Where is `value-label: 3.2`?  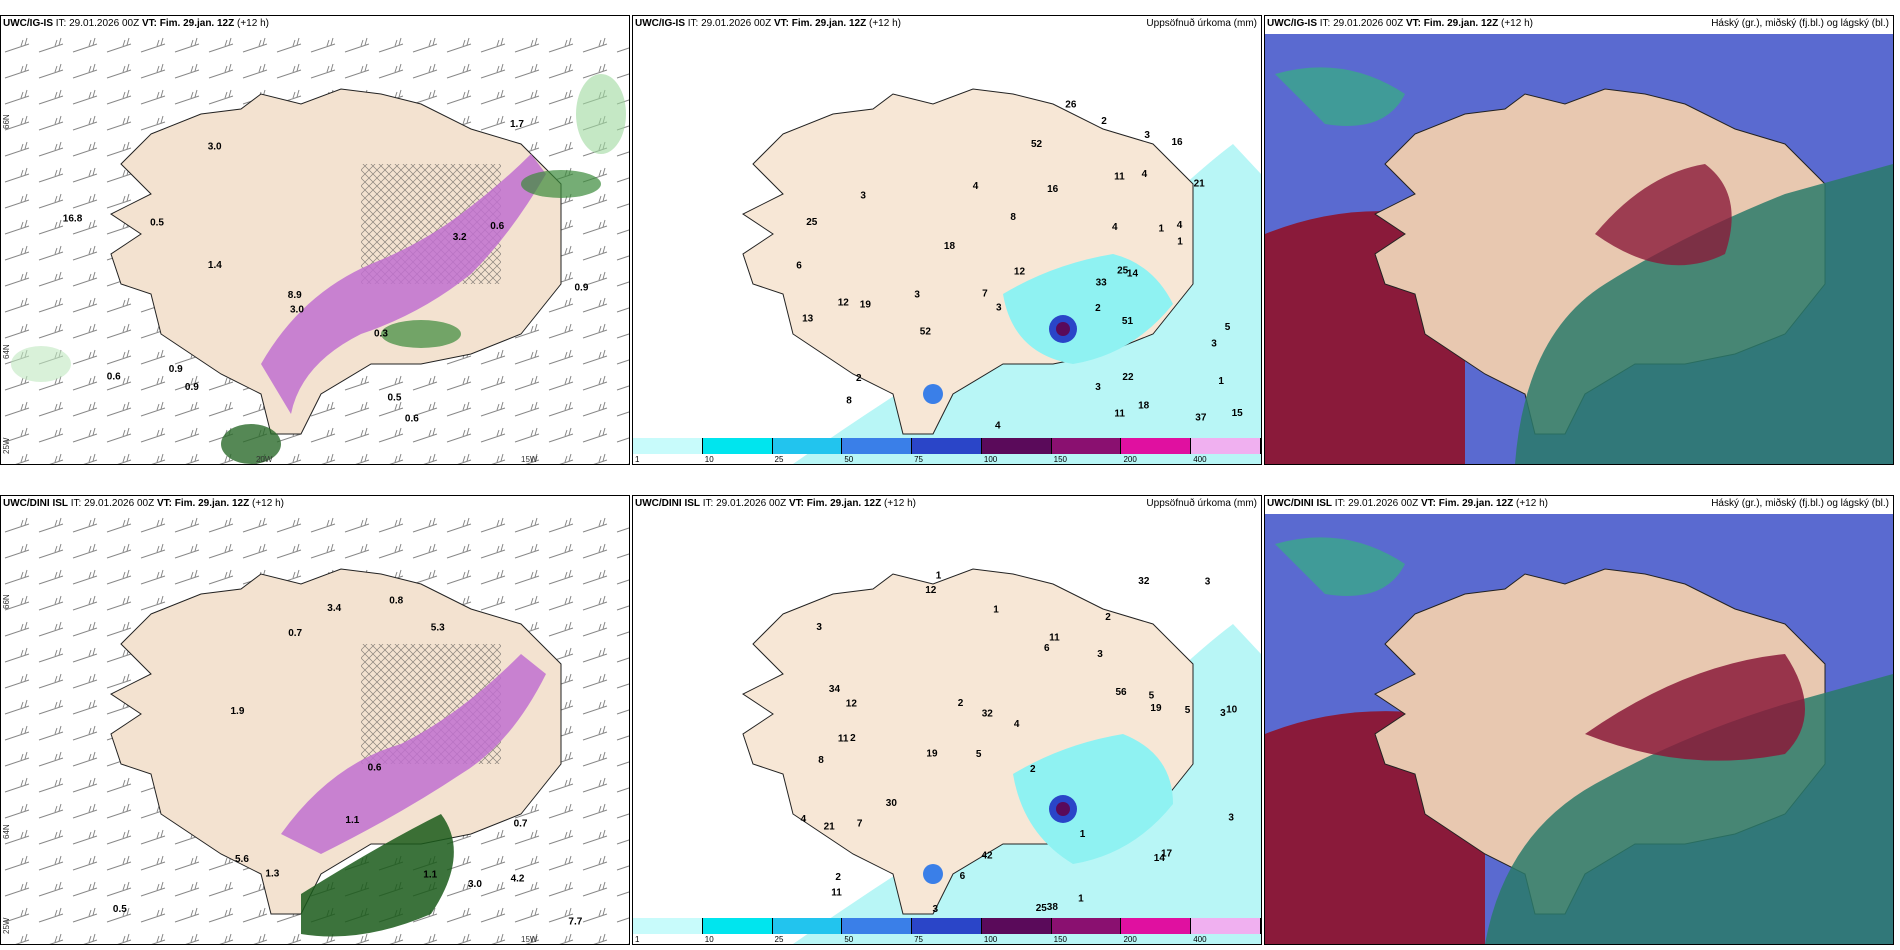 value-label: 3.2 is located at coordinates (460, 237).